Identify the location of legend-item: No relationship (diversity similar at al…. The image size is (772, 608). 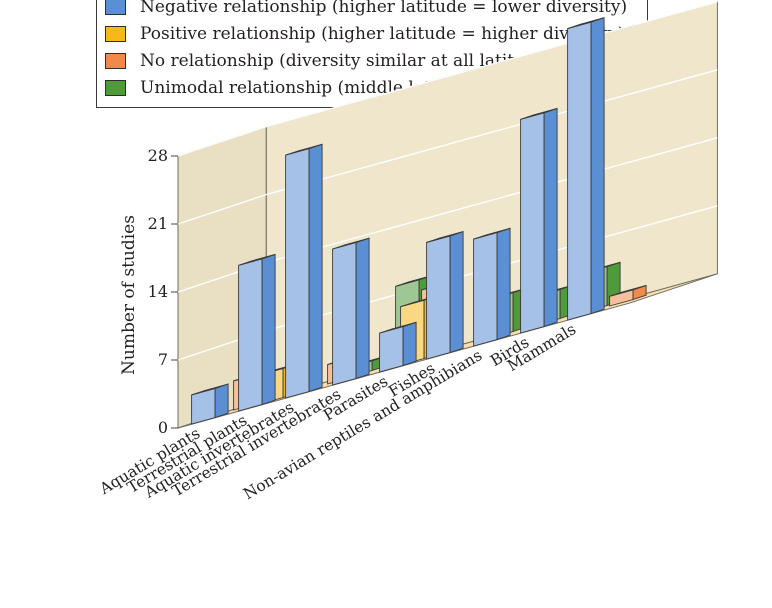
(333, 61).